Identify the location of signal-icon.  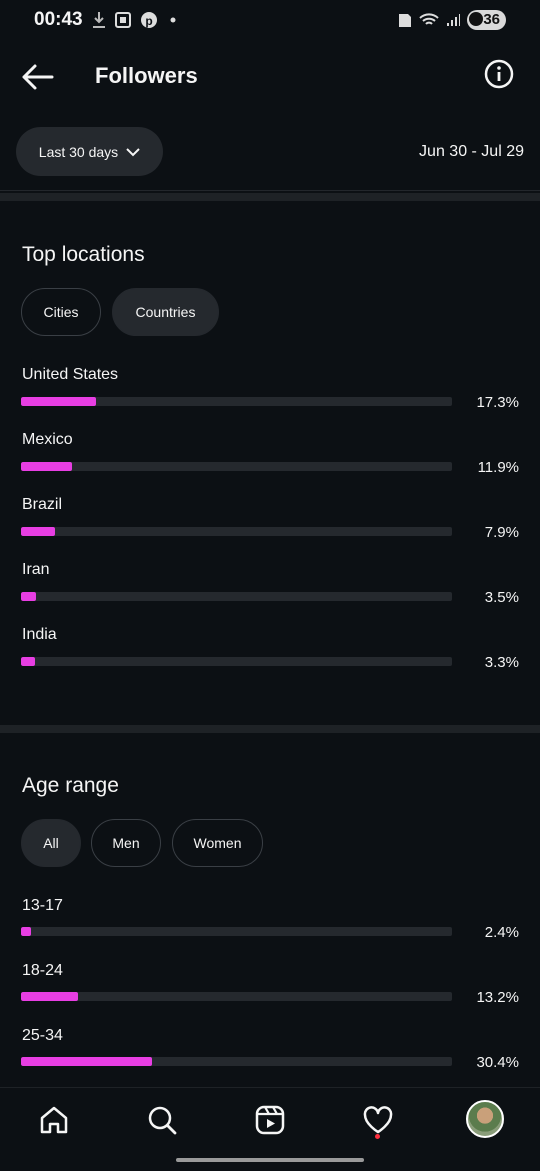
(454, 20).